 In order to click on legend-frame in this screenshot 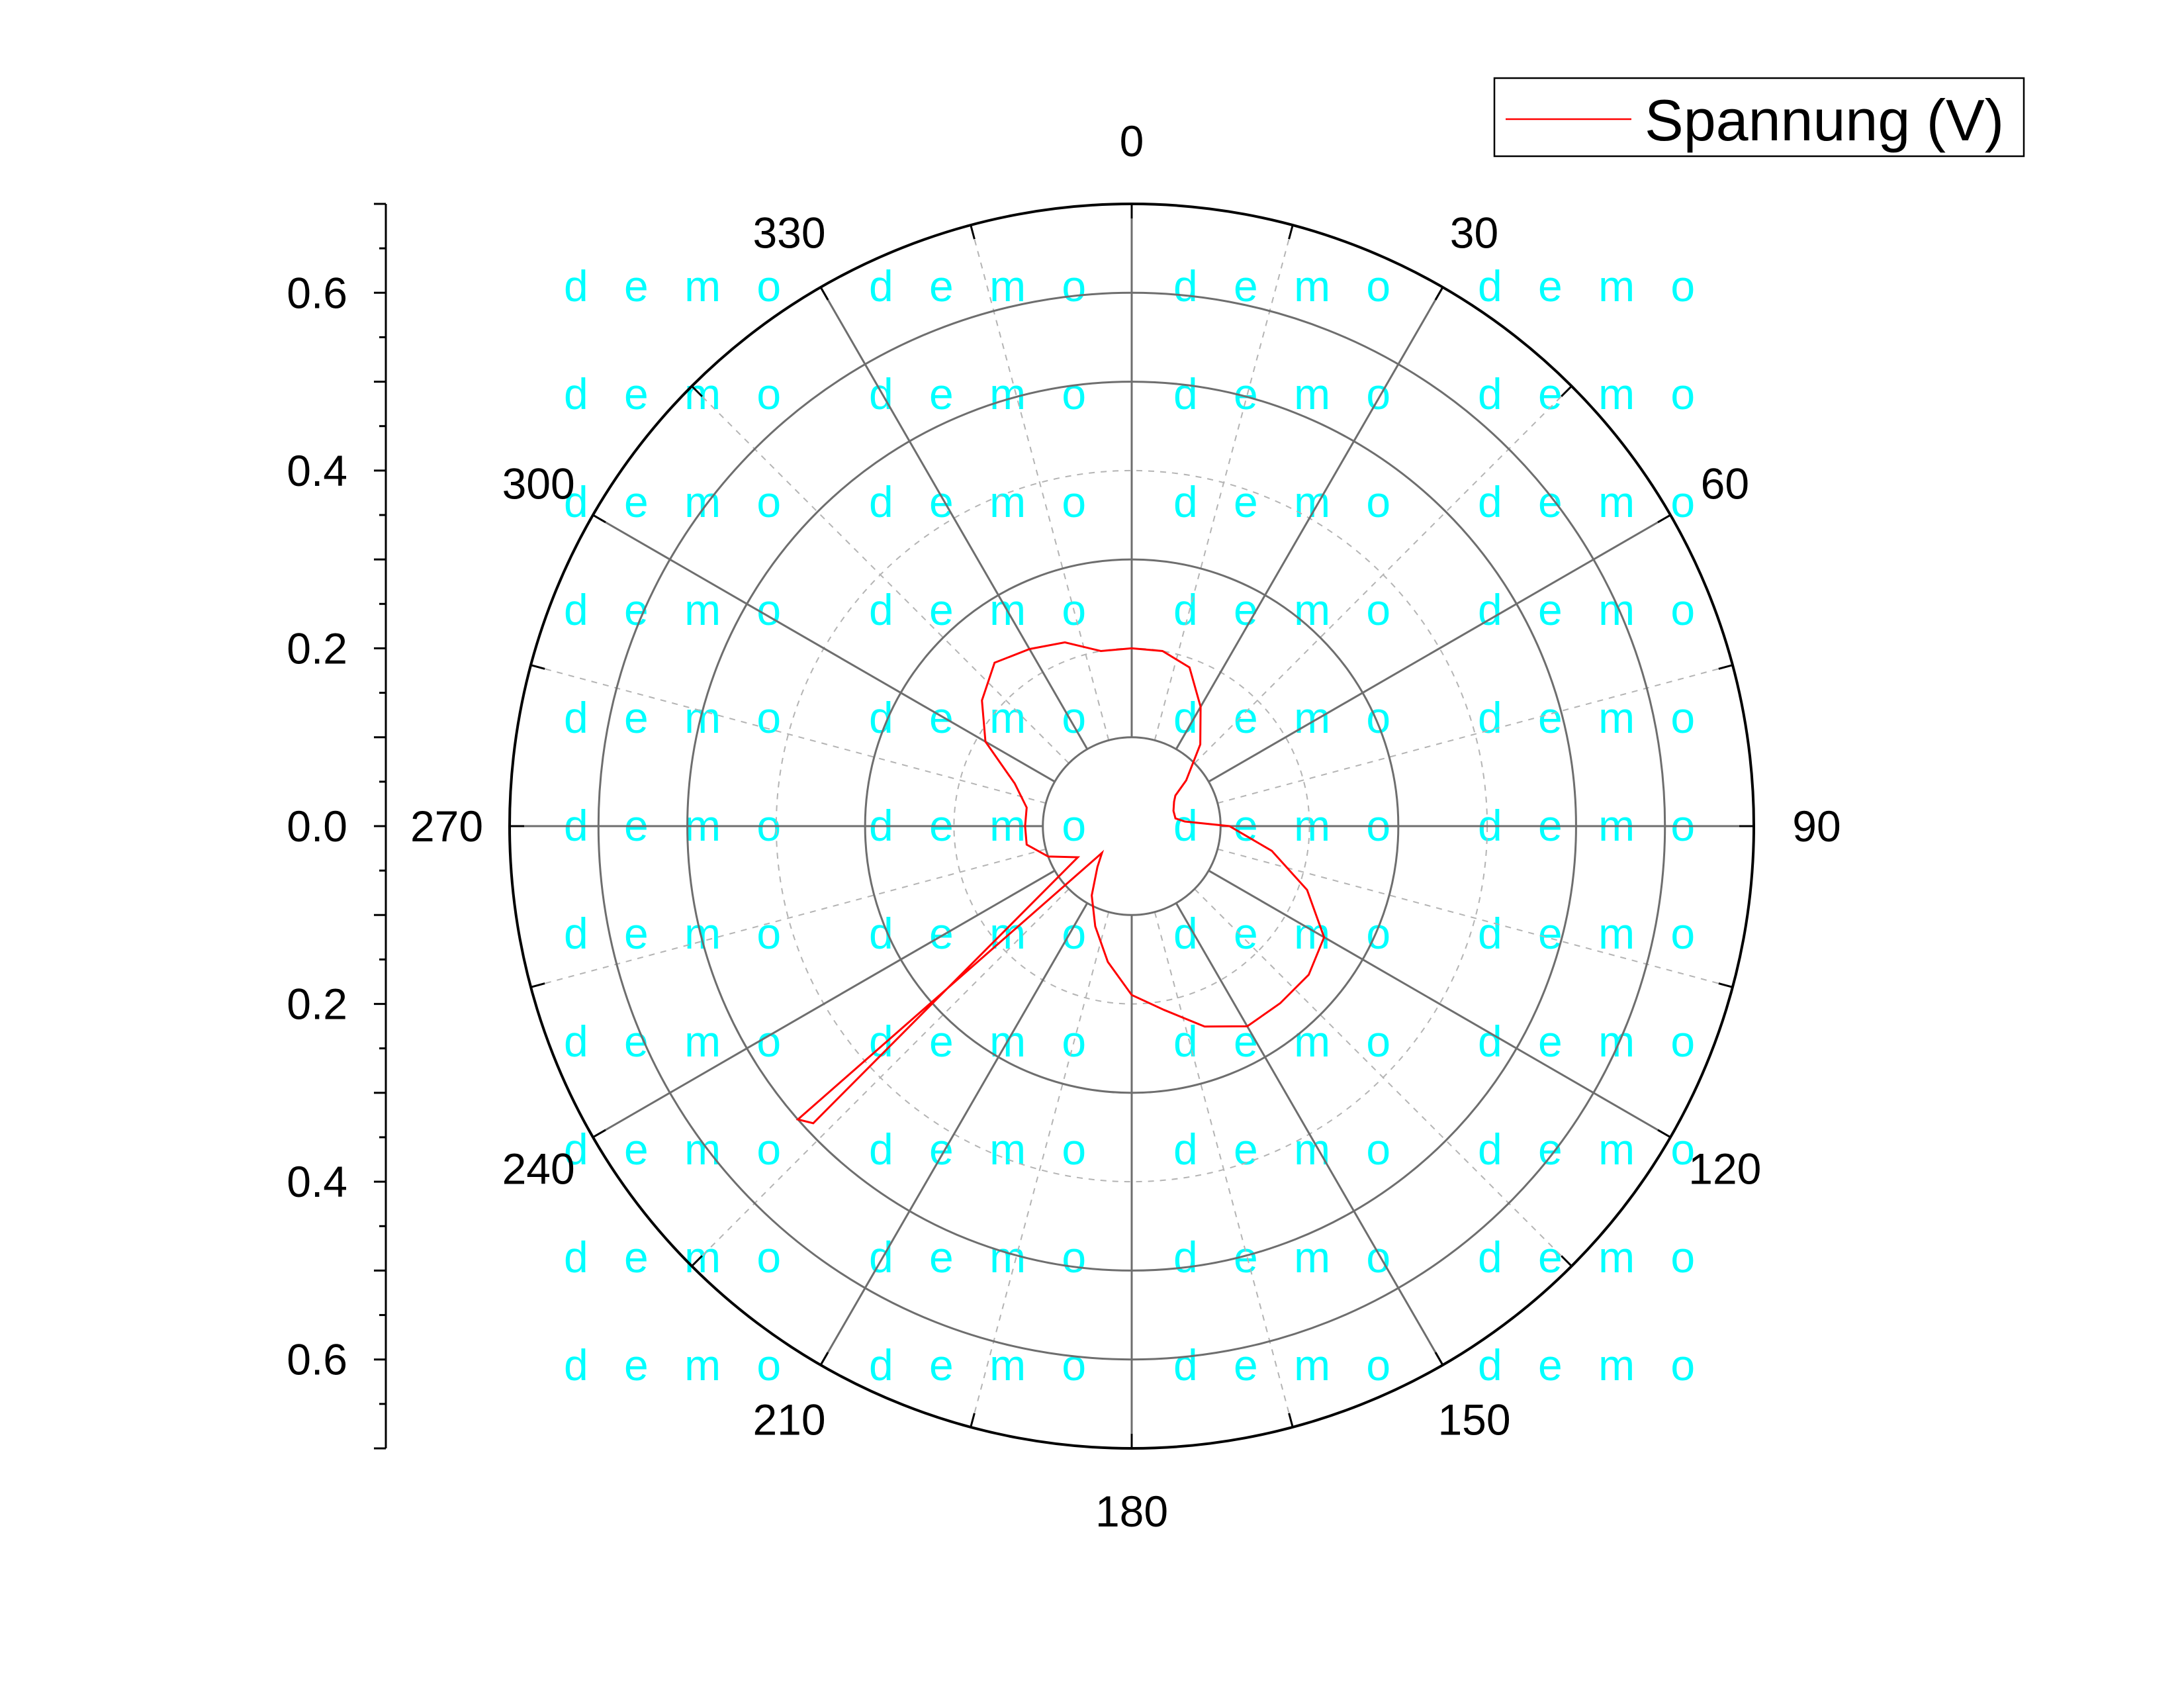, I will do `click(1759, 117)`.